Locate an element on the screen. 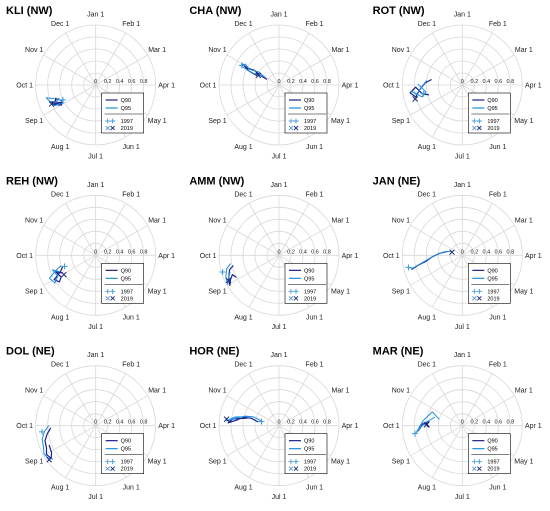 The height and width of the screenshot is (511, 550). panel-title: AMM (NW) is located at coordinates (216, 181).